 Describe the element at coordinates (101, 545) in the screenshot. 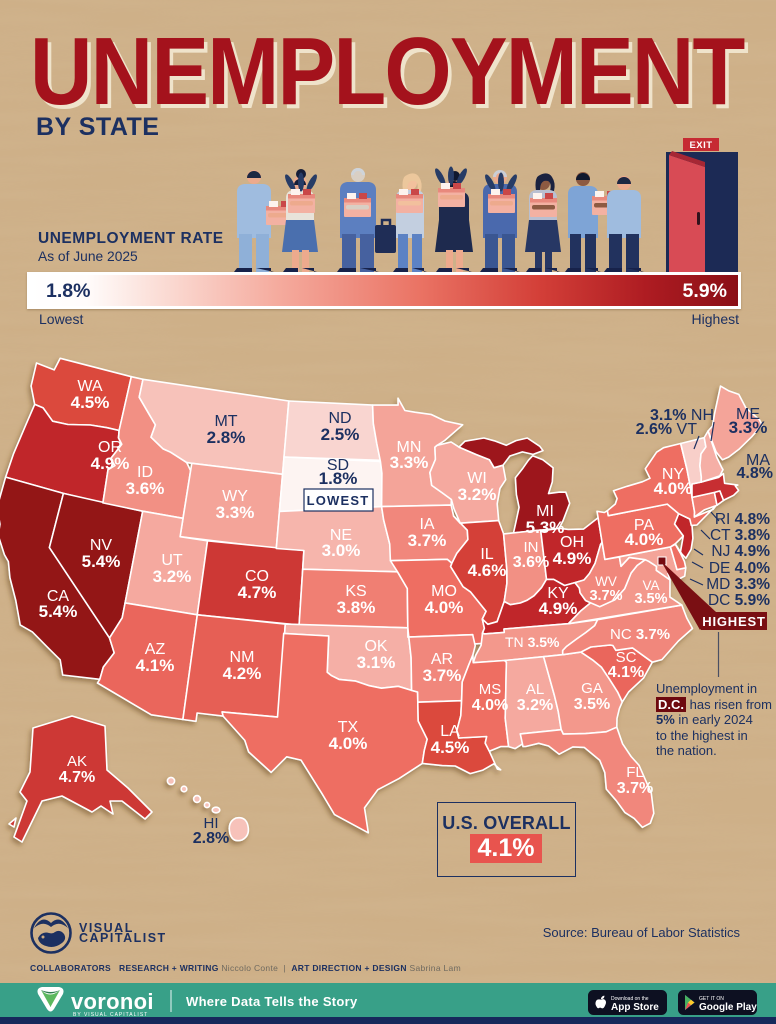

I see `svg-text: NV` at that location.